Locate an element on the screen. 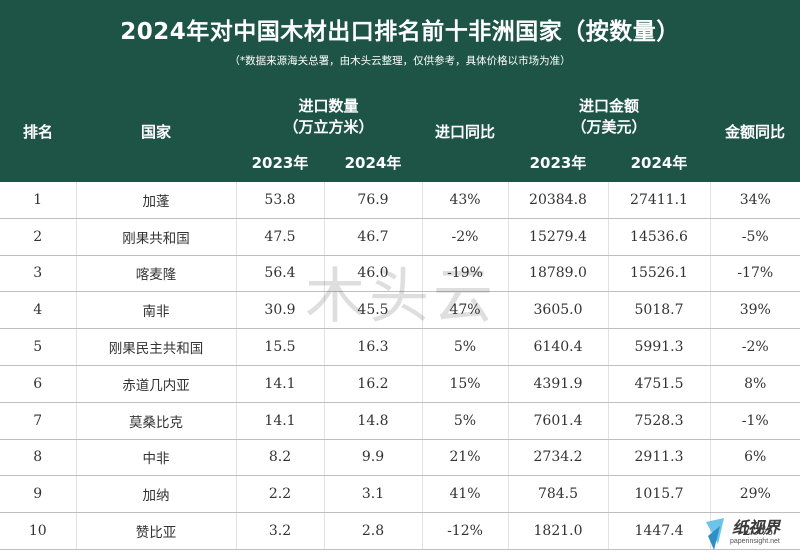  header-value-group: 进口金额 is located at coordinates (608, 106).